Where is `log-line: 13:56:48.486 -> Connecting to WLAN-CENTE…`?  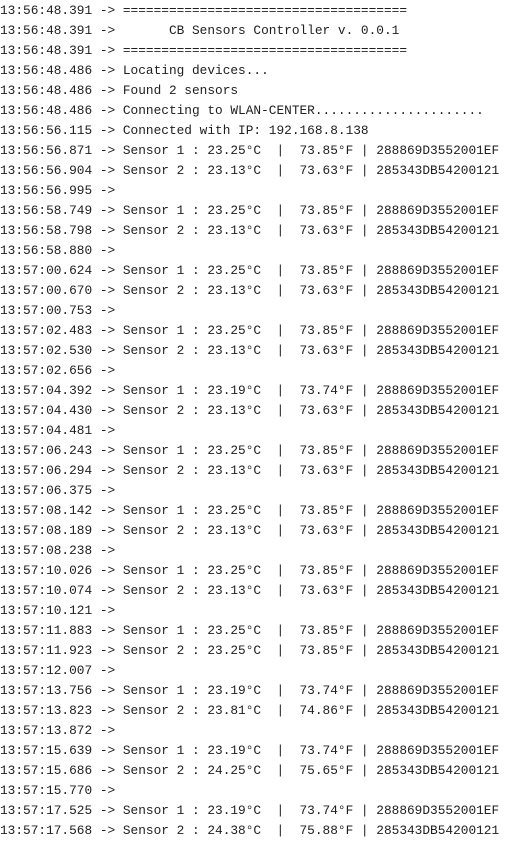 log-line: 13:56:48.486 -> Connecting to WLAN-CENTE… is located at coordinates (242, 110).